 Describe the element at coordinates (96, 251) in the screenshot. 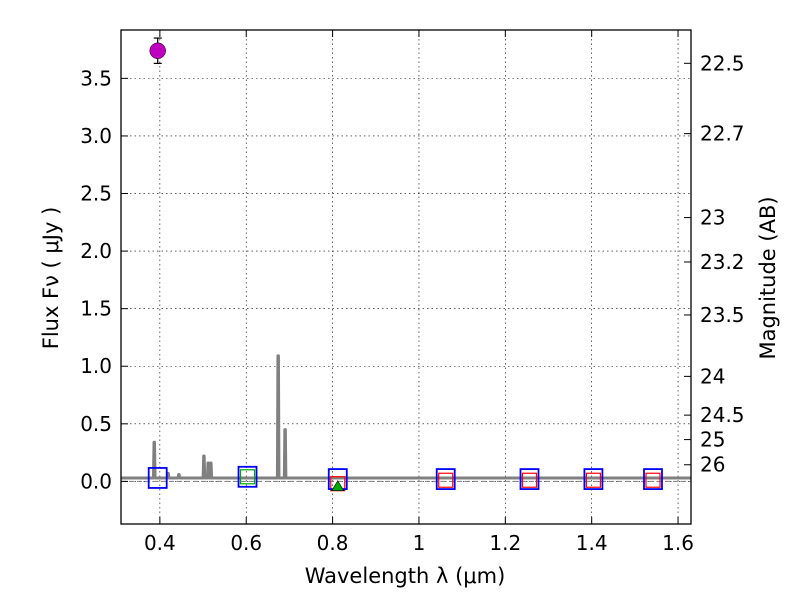

I see `y-tick-label: 2.0` at that location.